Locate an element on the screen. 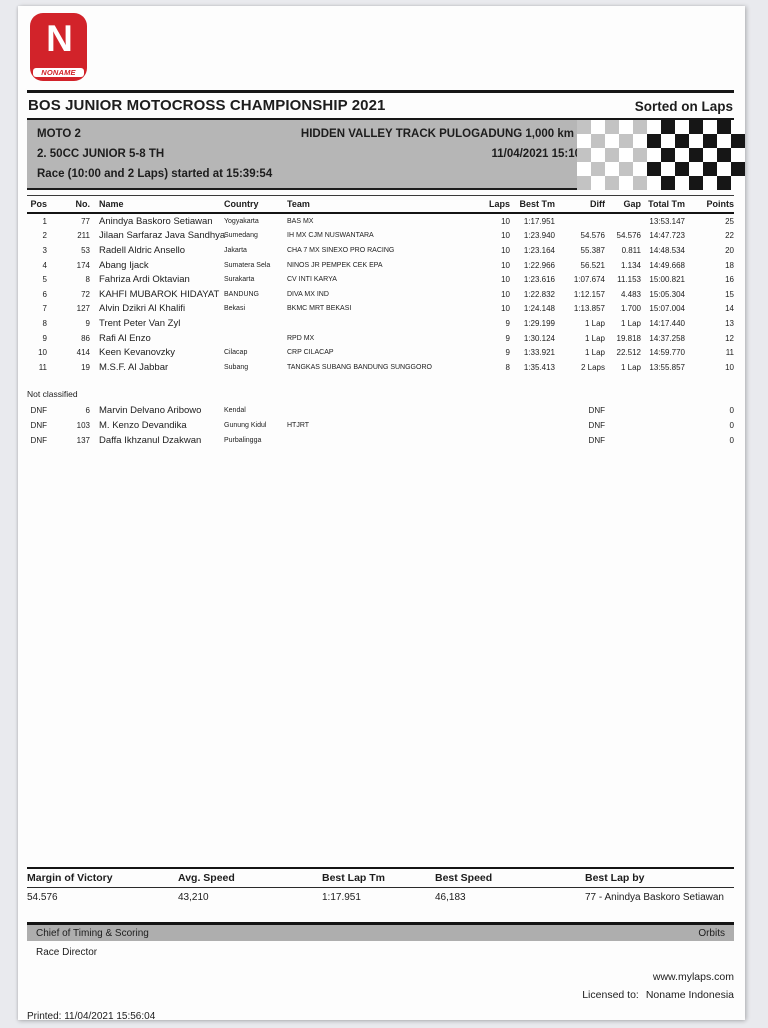 This screenshot has width=768, height=1028. cell-pos: 10 is located at coordinates (42, 353).